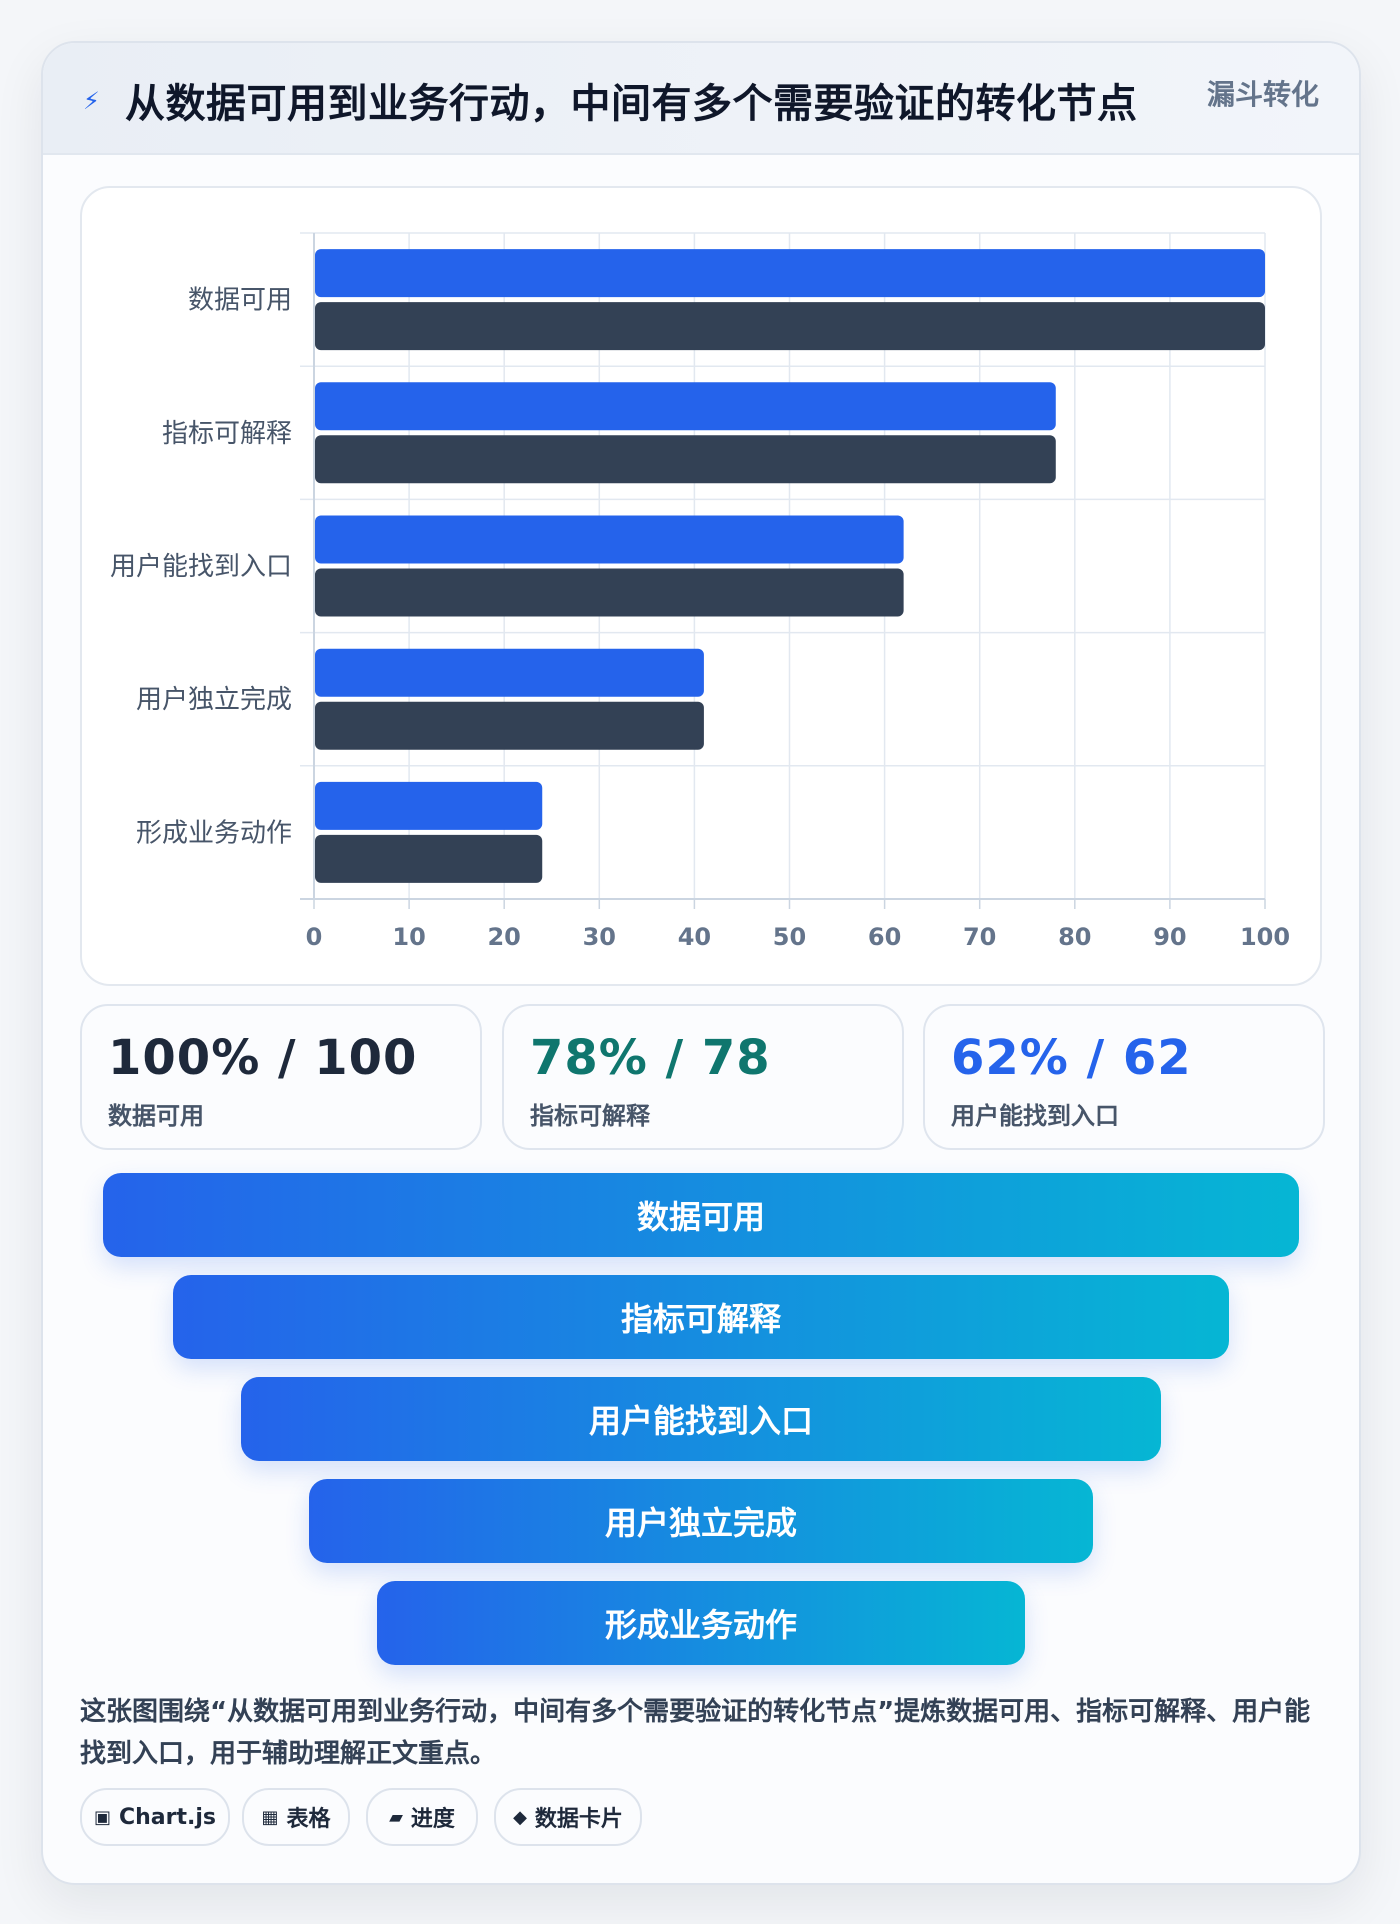 This screenshot has height=1924, width=1400. Describe the element at coordinates (240, 301) in the screenshot. I see `y-tick-label: 数据可用` at that location.